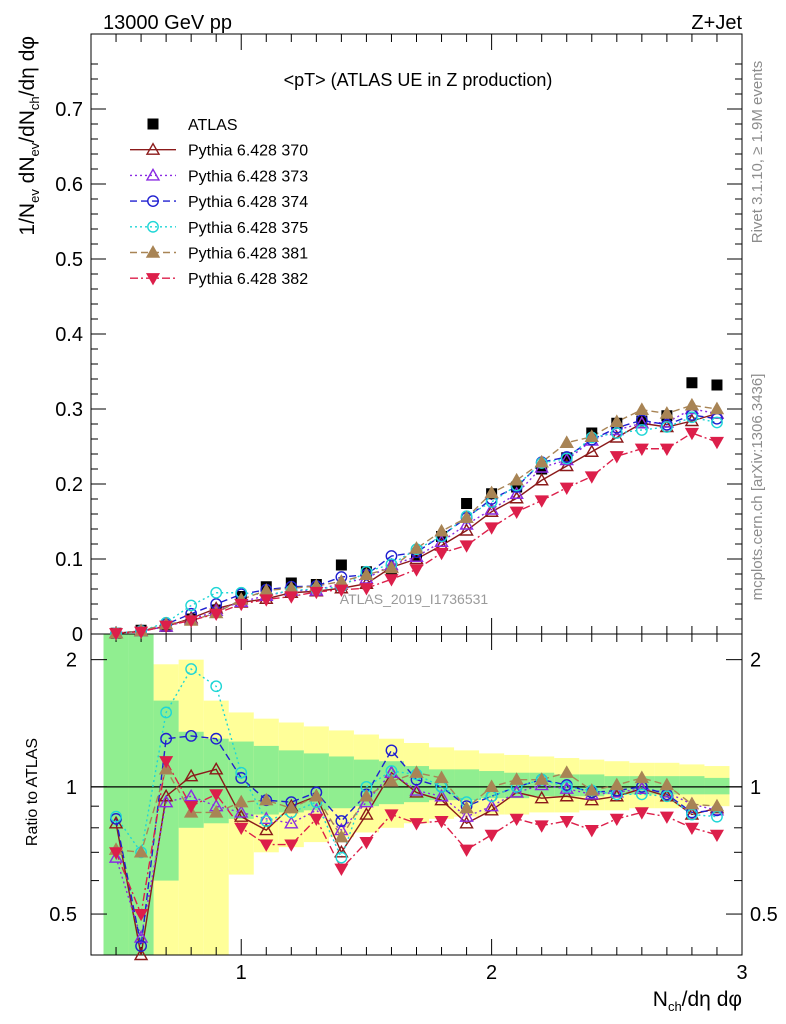  Describe the element at coordinates (153, 226) in the screenshot. I see `legend-marker-p375` at that location.